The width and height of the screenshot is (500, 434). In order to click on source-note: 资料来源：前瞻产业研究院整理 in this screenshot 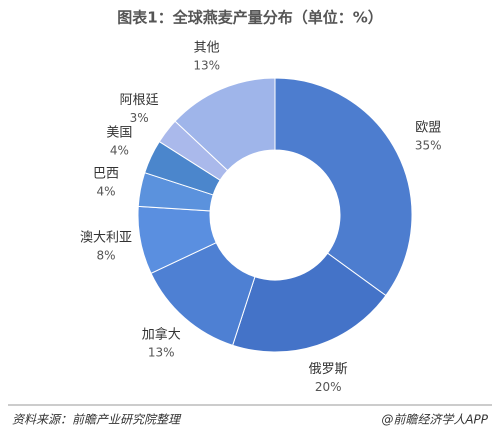, I will do `click(97, 420)`.